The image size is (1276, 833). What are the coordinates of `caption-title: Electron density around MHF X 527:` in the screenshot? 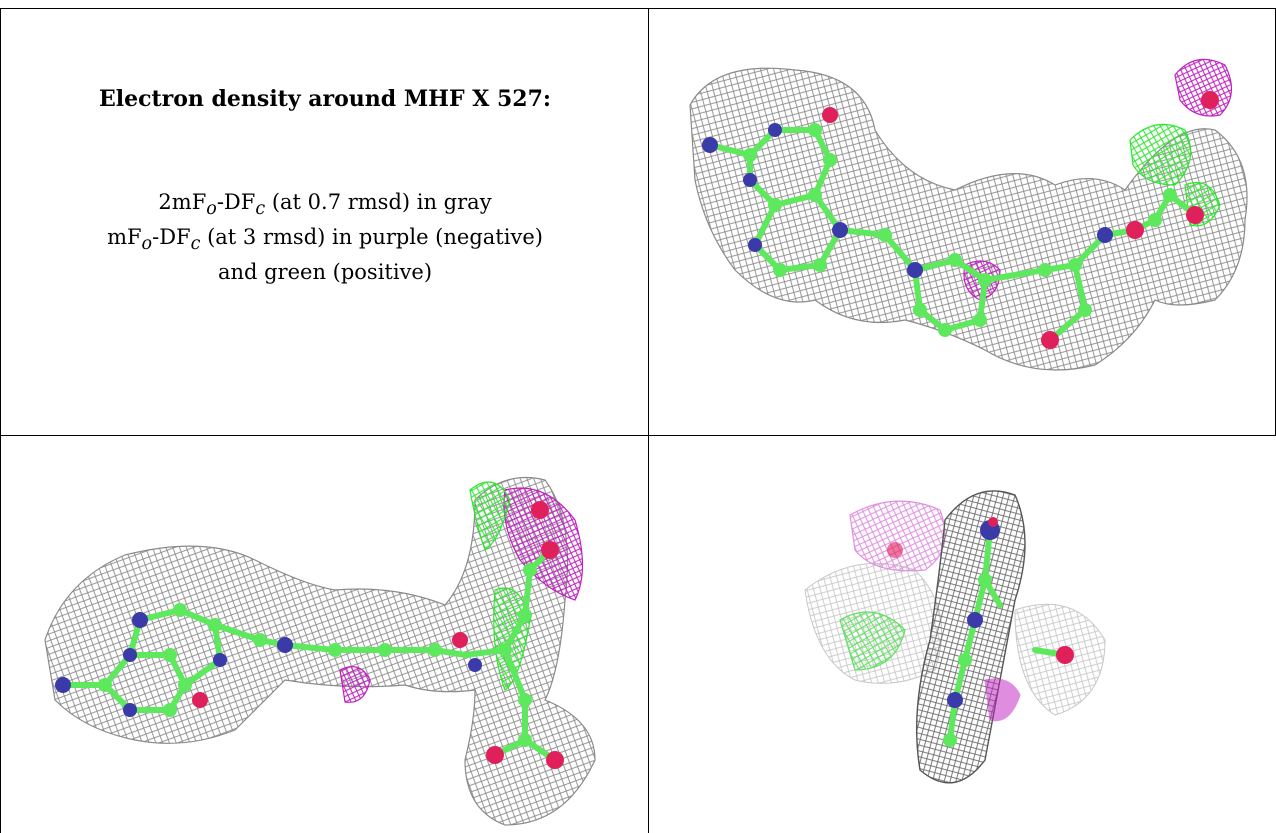 It's located at (325, 99).